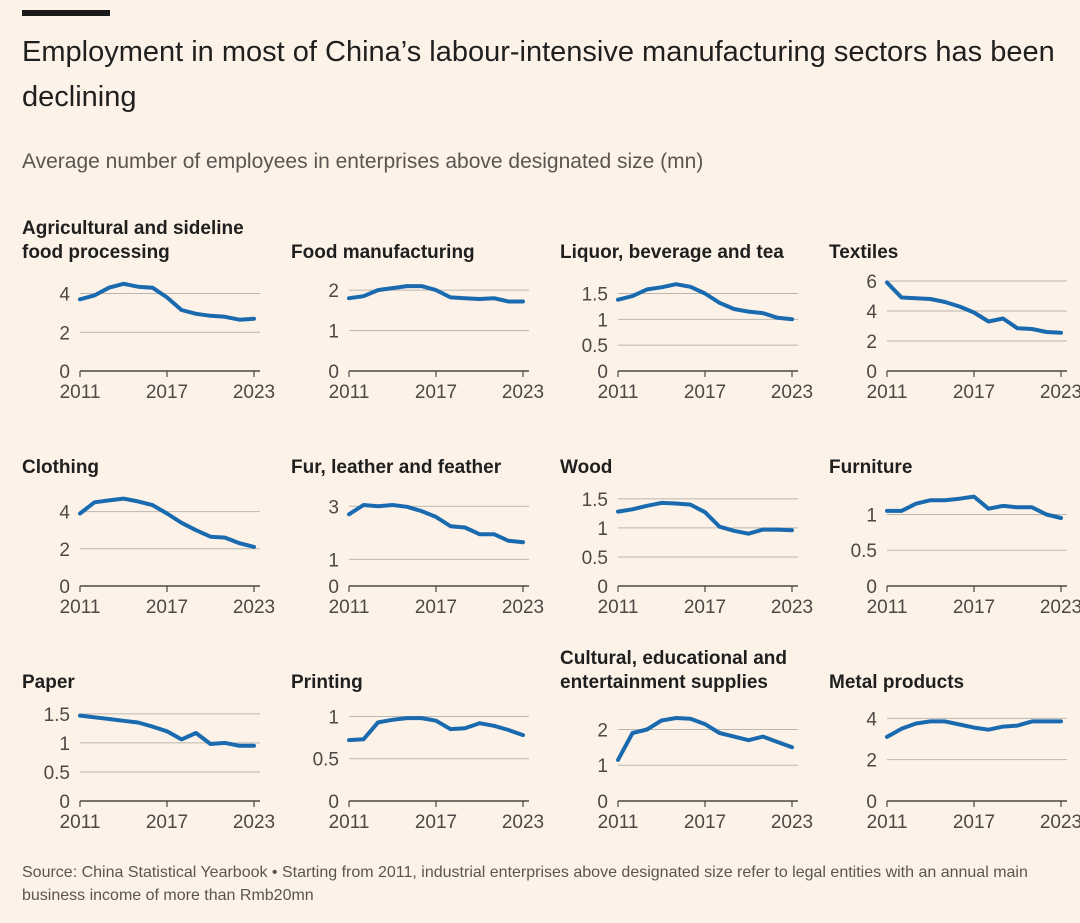  I want to click on chart-panel: Food manufacturing 0 1 2 2011 2017 2023, so click(417, 317).